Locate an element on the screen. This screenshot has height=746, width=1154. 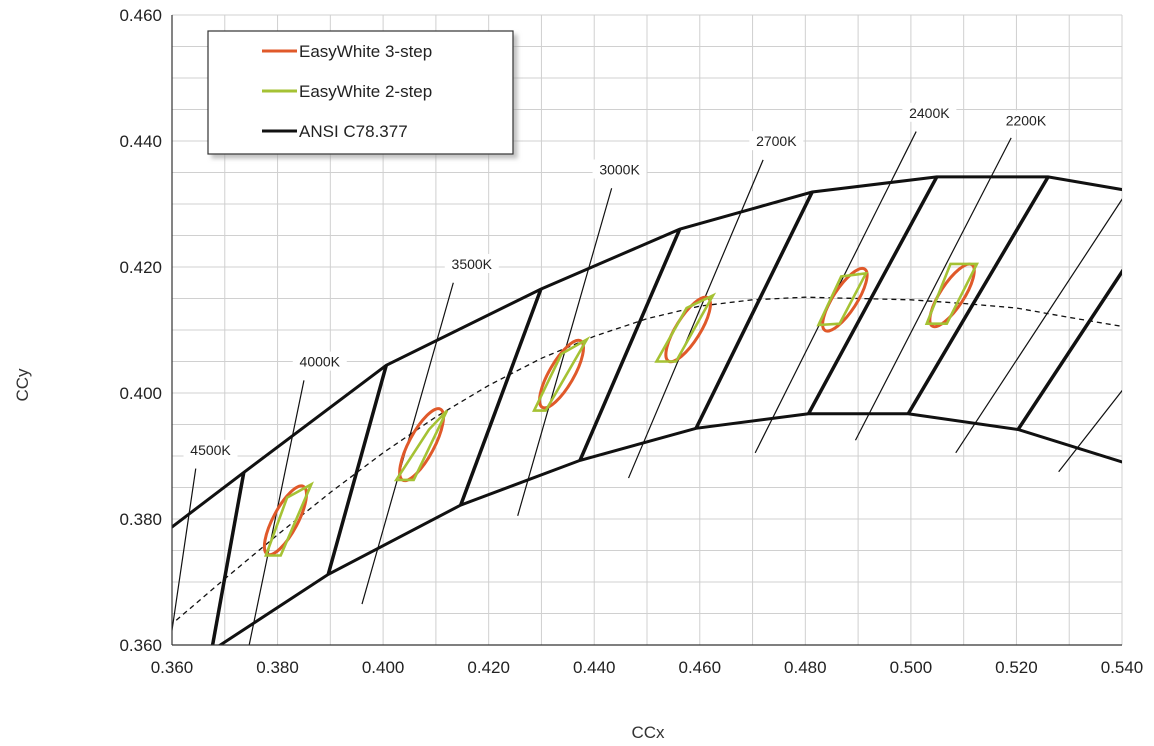
x-tick-label: 0.520 is located at coordinates (1016, 667).